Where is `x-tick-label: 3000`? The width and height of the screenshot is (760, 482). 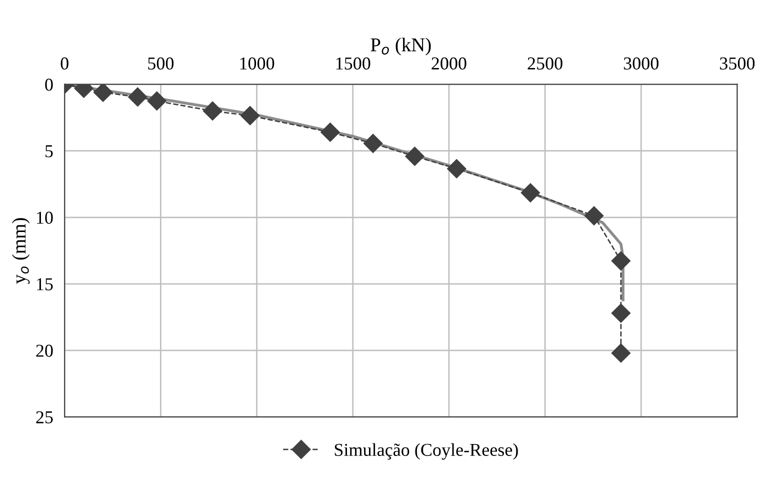 x-tick-label: 3000 is located at coordinates (641, 63).